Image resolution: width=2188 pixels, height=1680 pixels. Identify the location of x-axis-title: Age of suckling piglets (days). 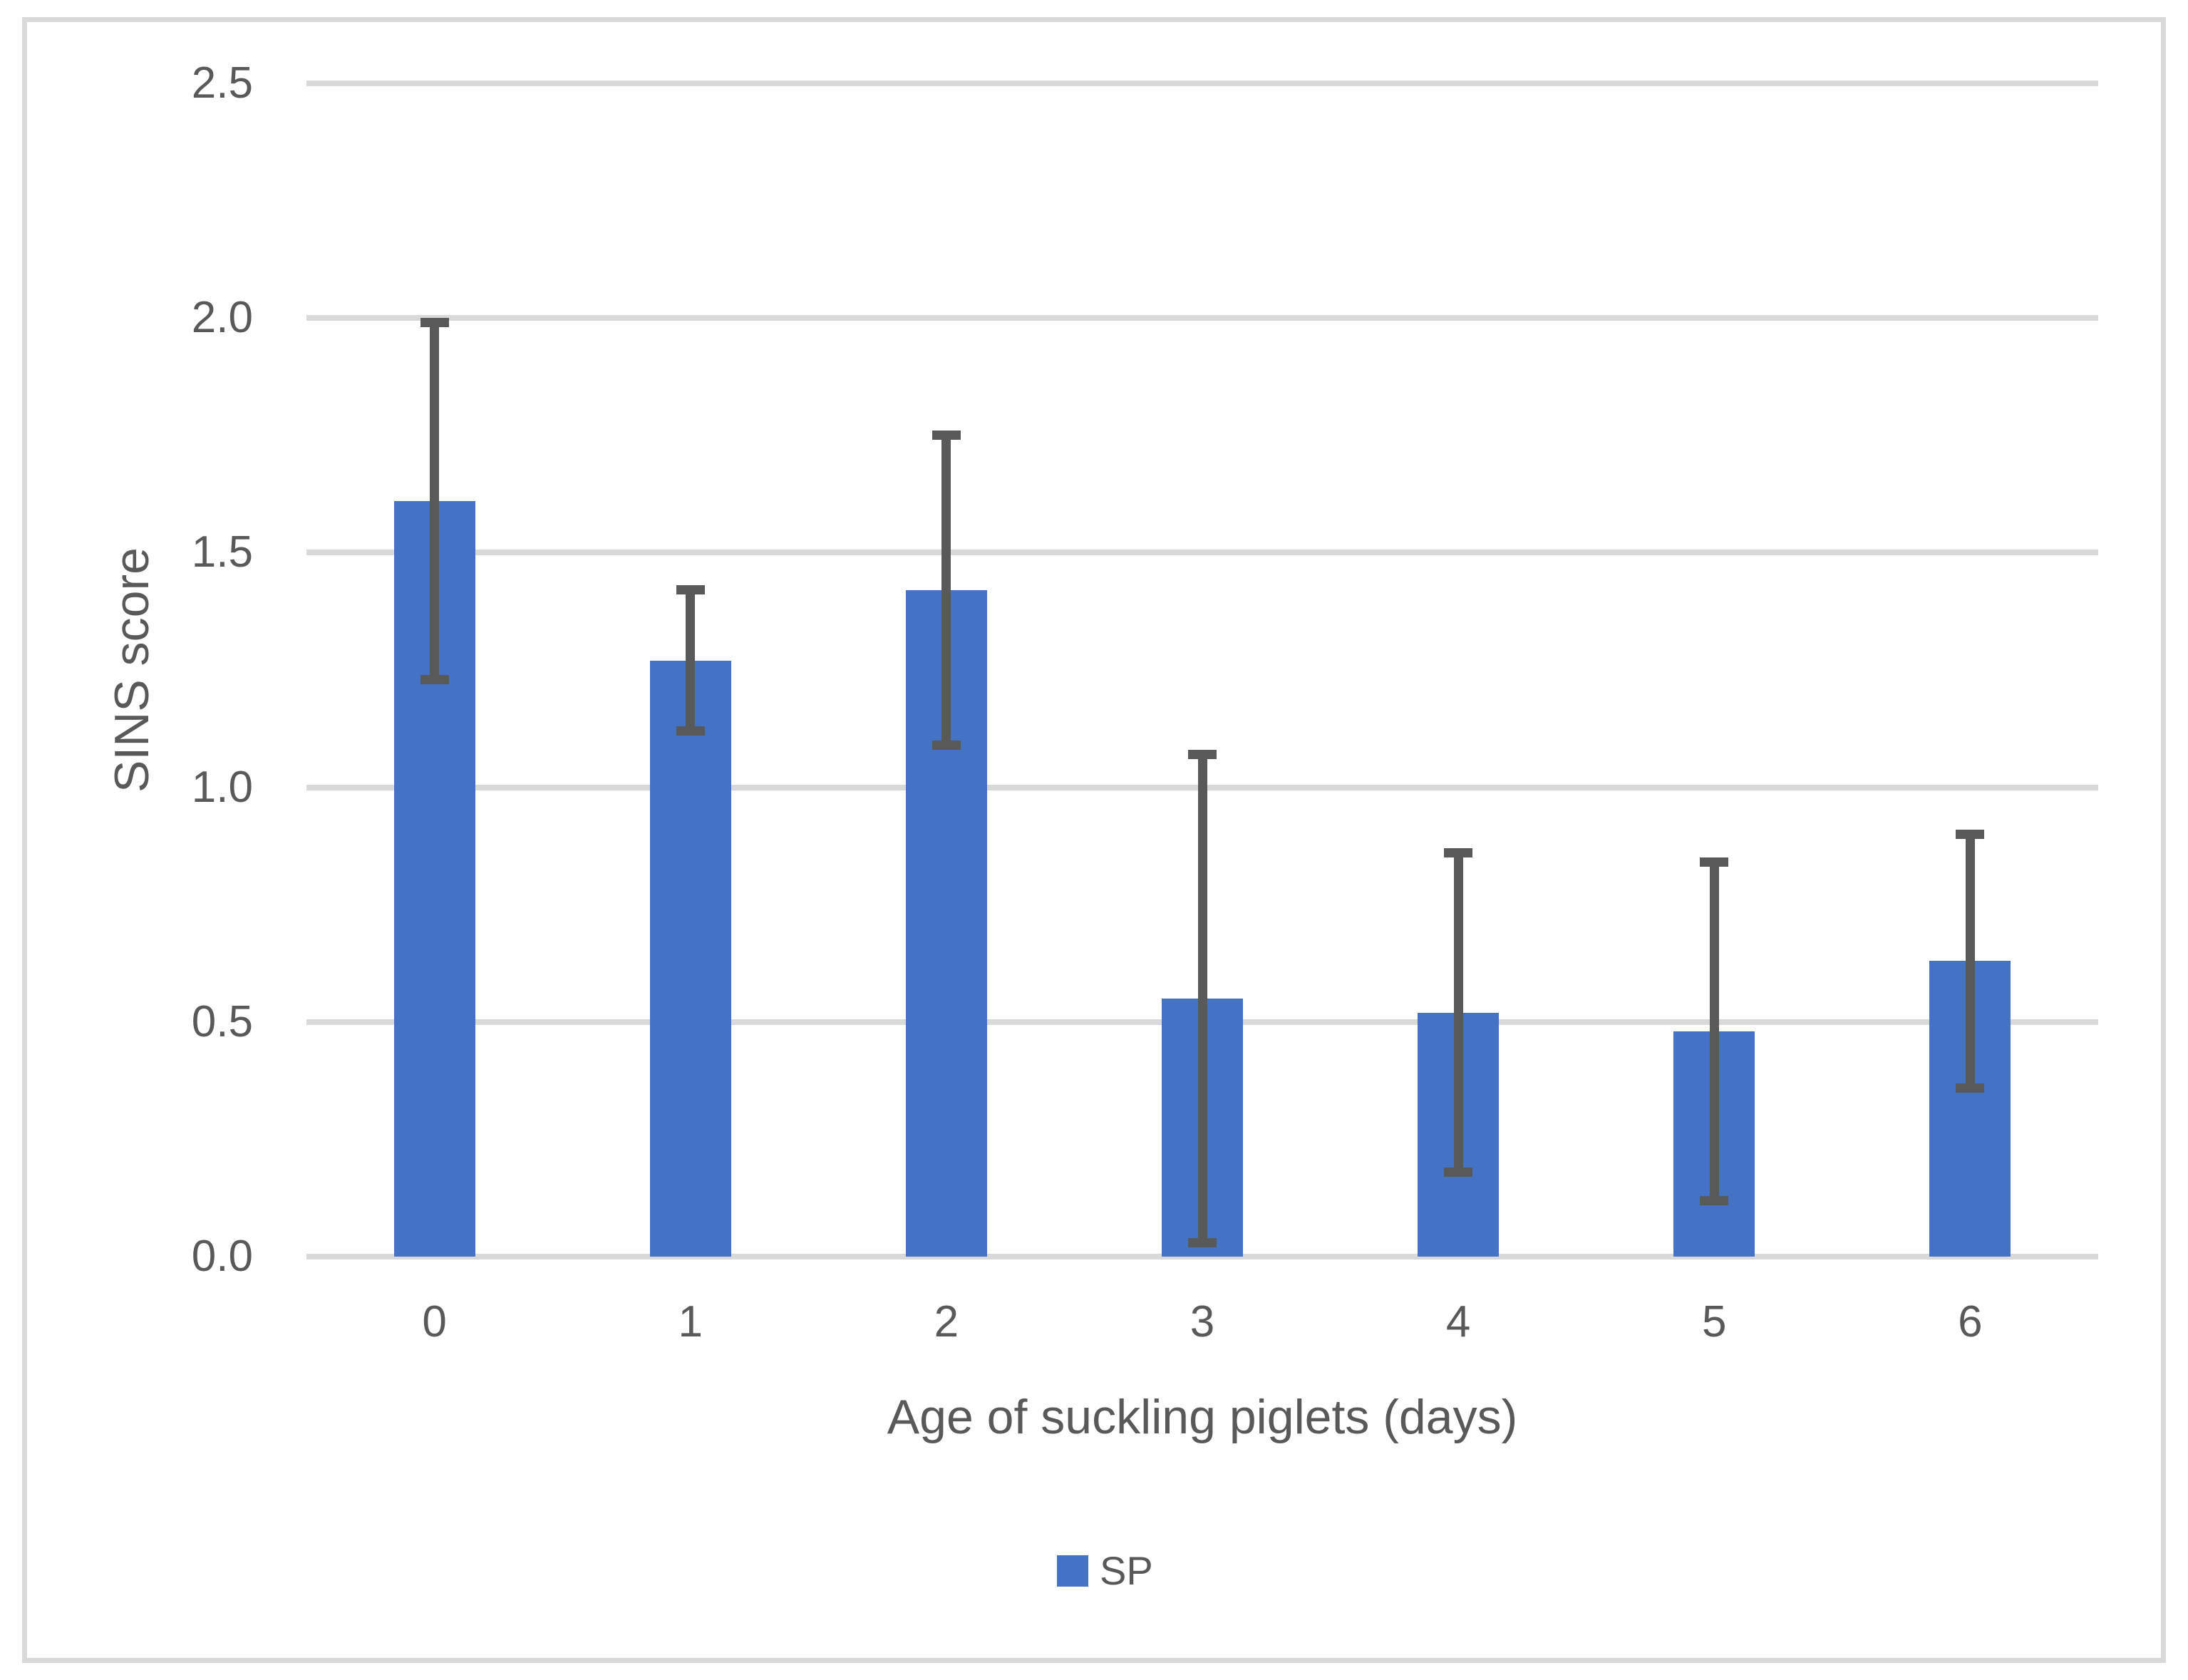
(1202, 1417).